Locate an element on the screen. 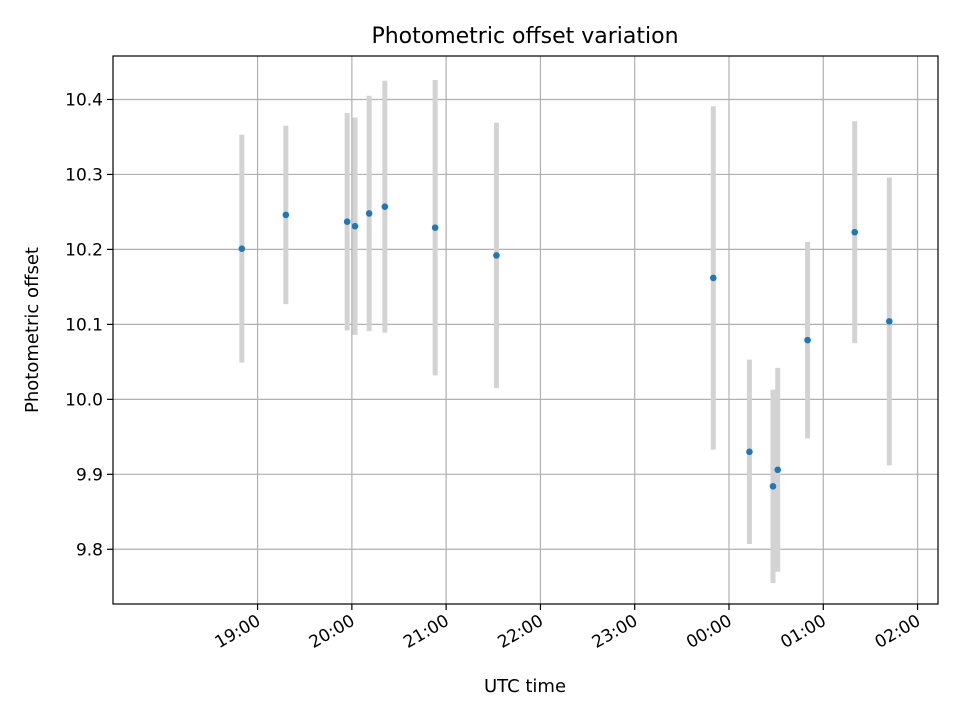  y-tick-label: 10.1 is located at coordinates (84, 325).